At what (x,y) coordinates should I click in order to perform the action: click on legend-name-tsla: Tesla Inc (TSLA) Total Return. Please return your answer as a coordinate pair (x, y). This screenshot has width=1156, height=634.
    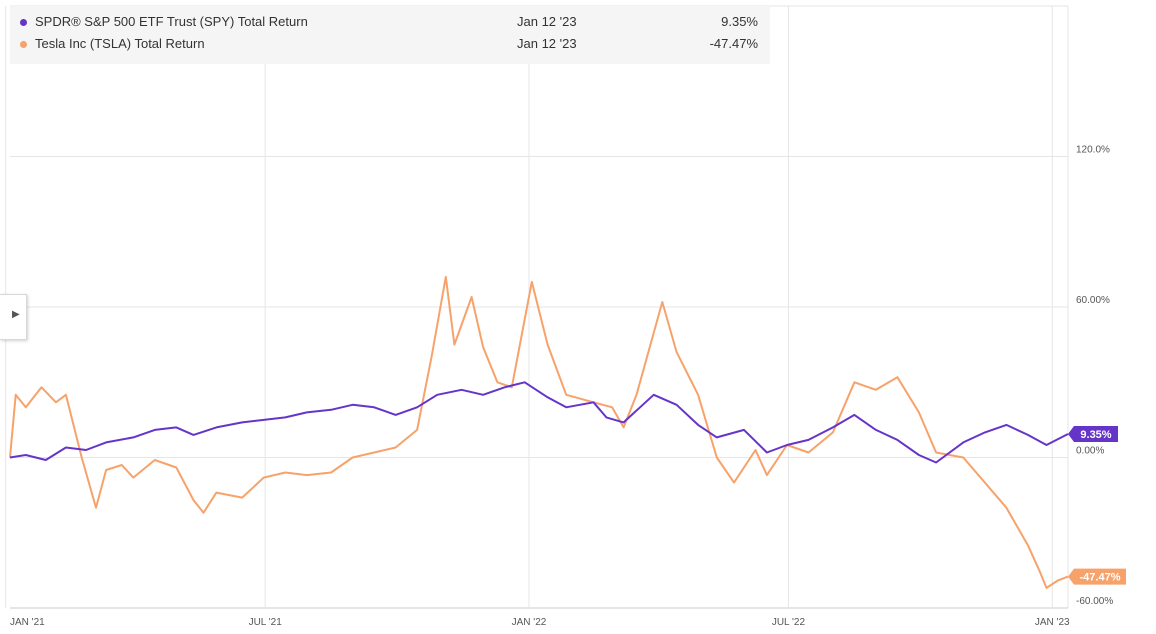
    Looking at the image, I should click on (120, 43).